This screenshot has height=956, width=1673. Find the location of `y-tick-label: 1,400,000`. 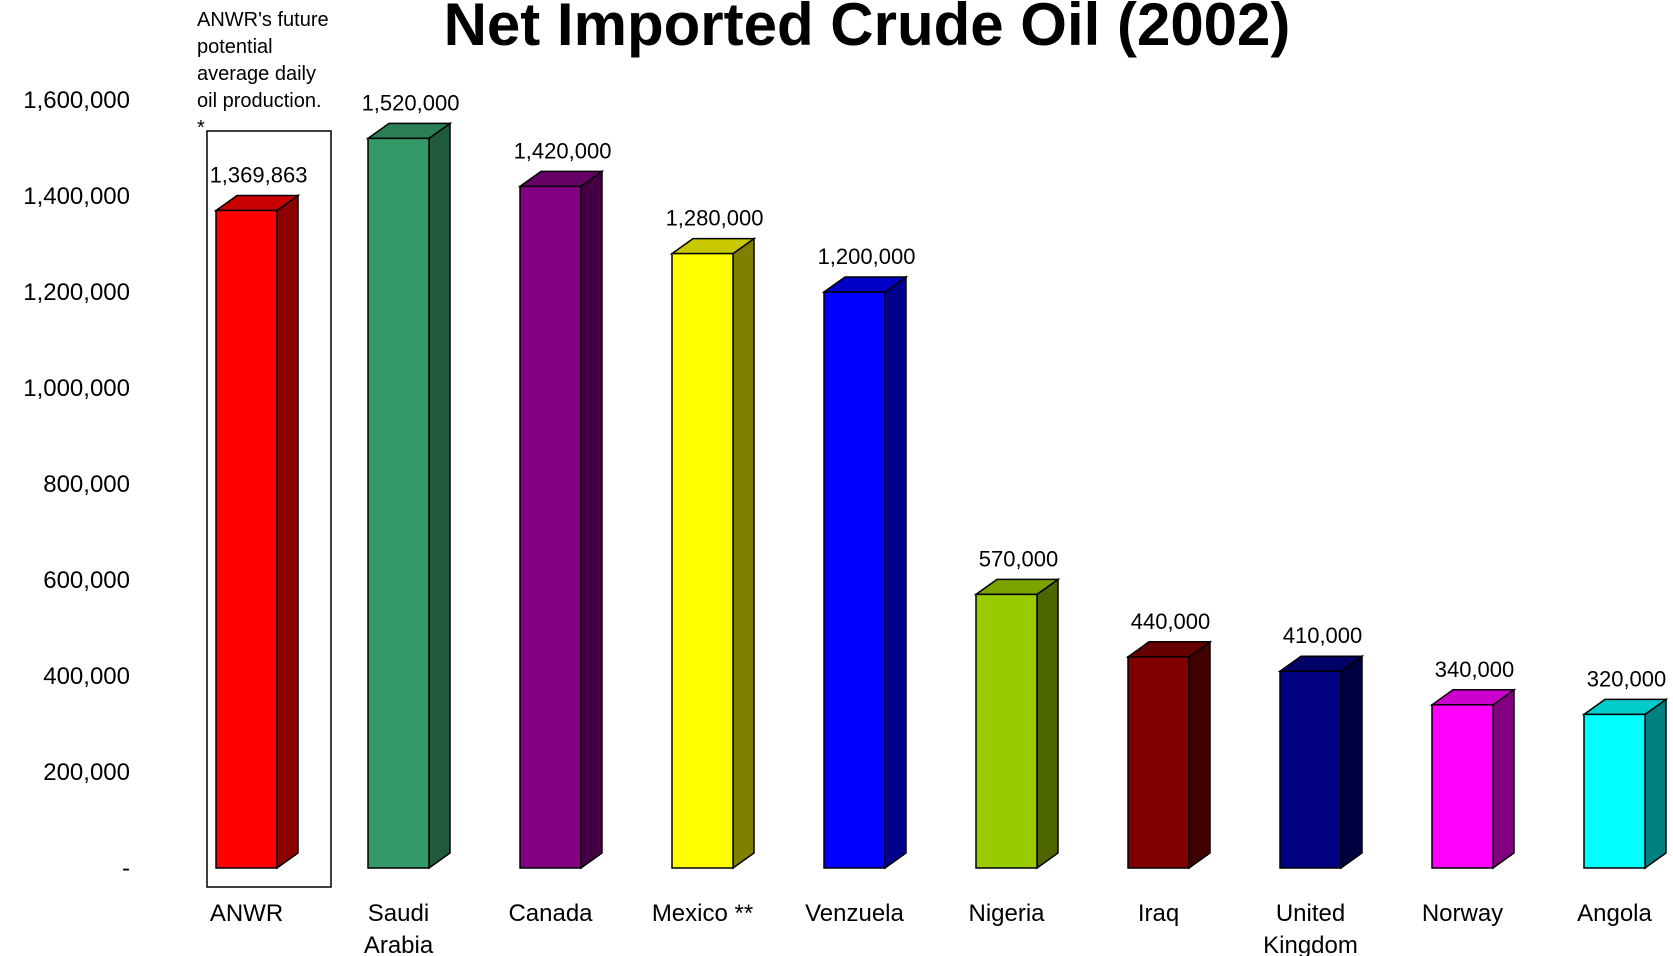

y-tick-label: 1,400,000 is located at coordinates (76, 196).